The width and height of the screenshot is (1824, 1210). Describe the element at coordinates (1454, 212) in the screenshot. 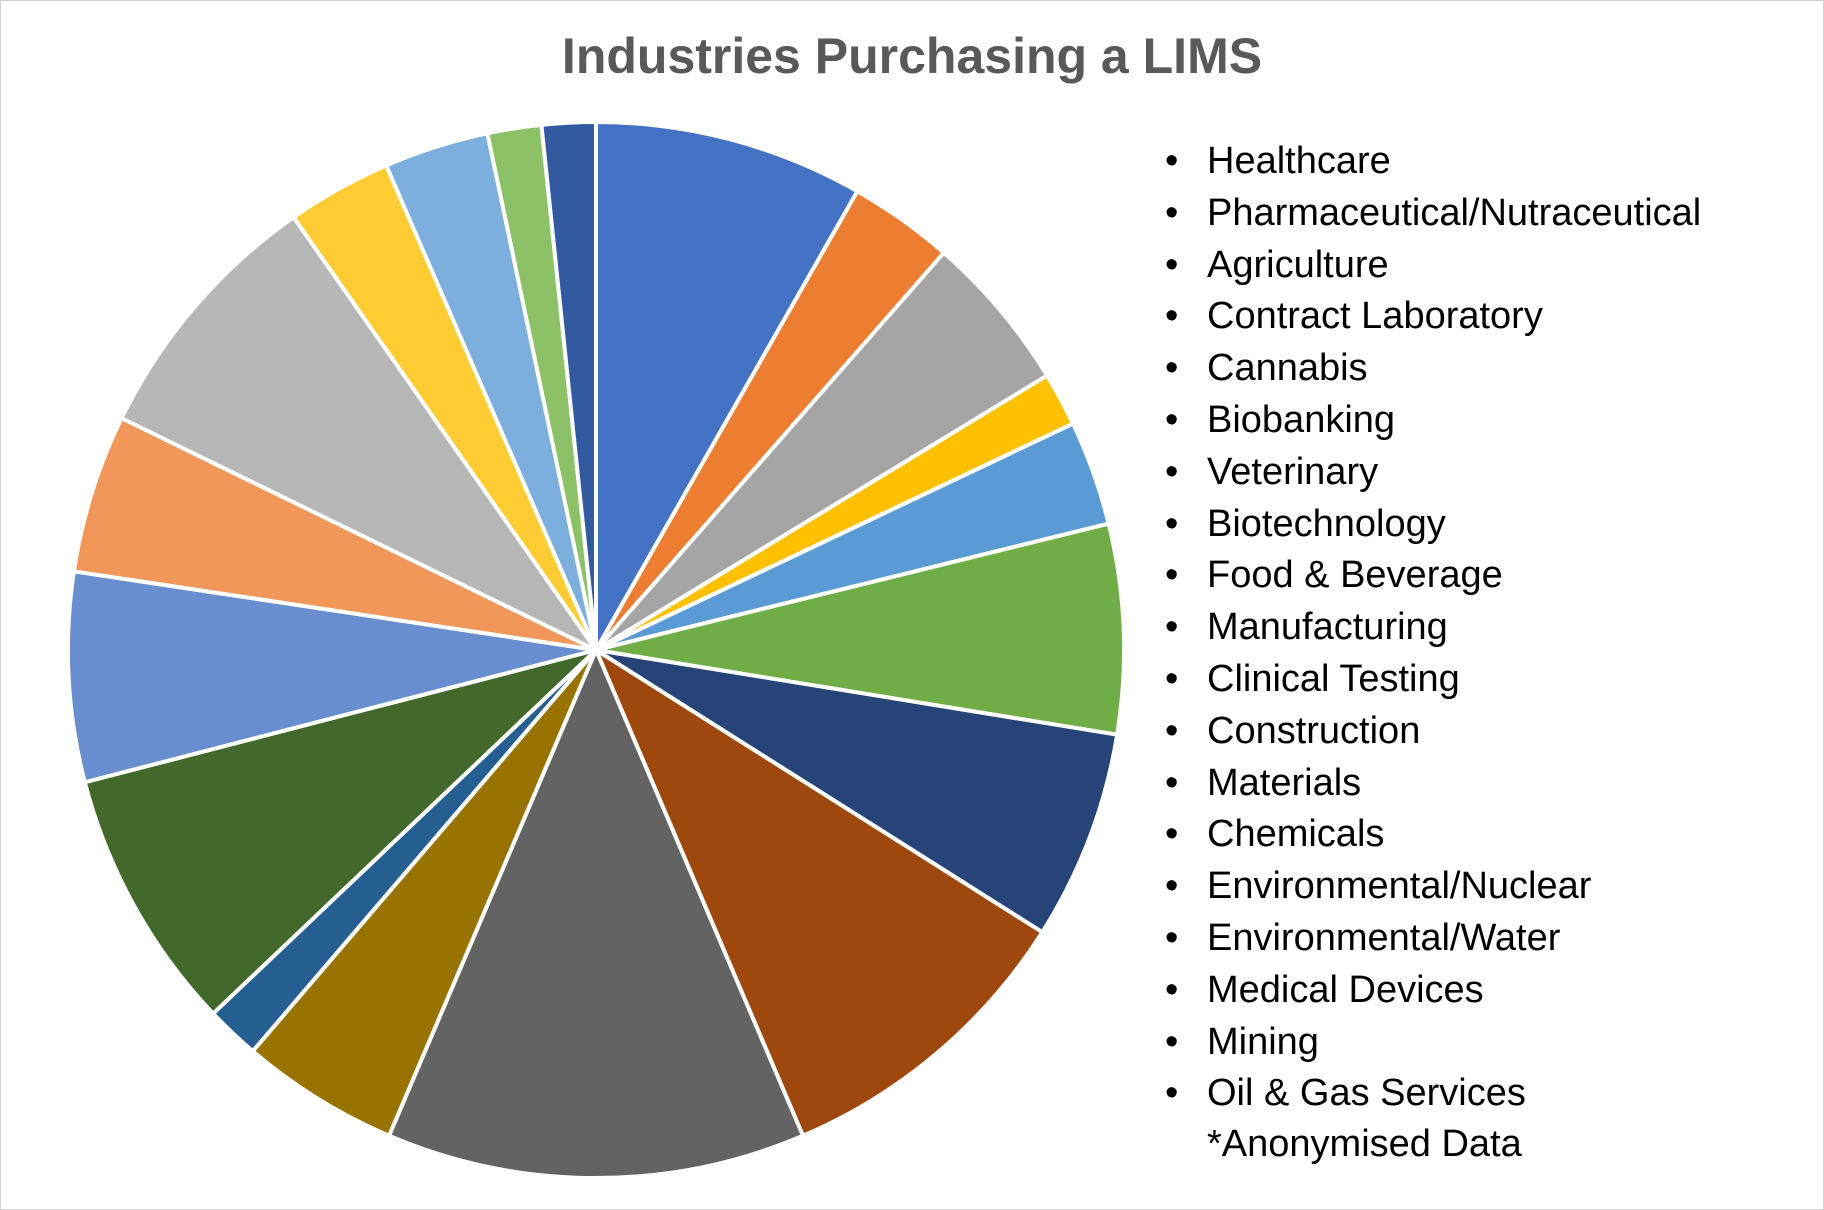

I see `legend-label: Pharmaceutical/Nutraceutical` at that location.